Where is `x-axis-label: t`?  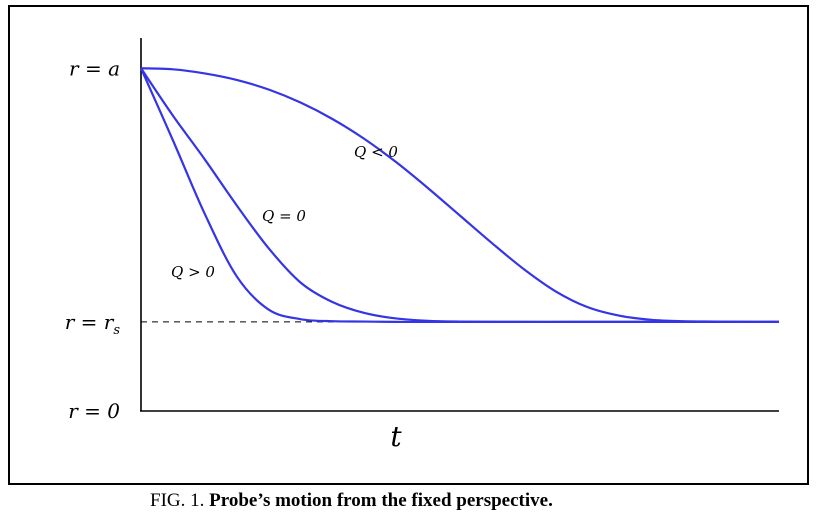 x-axis-label: t is located at coordinates (396, 436).